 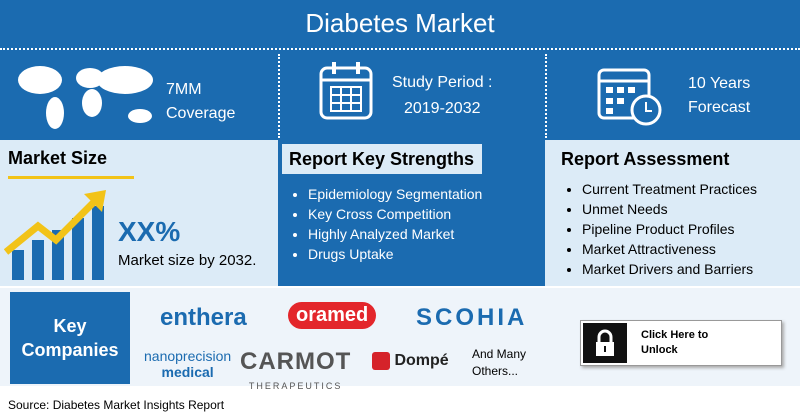 I want to click on company: nanoprecision medical, so click(x=187, y=364).